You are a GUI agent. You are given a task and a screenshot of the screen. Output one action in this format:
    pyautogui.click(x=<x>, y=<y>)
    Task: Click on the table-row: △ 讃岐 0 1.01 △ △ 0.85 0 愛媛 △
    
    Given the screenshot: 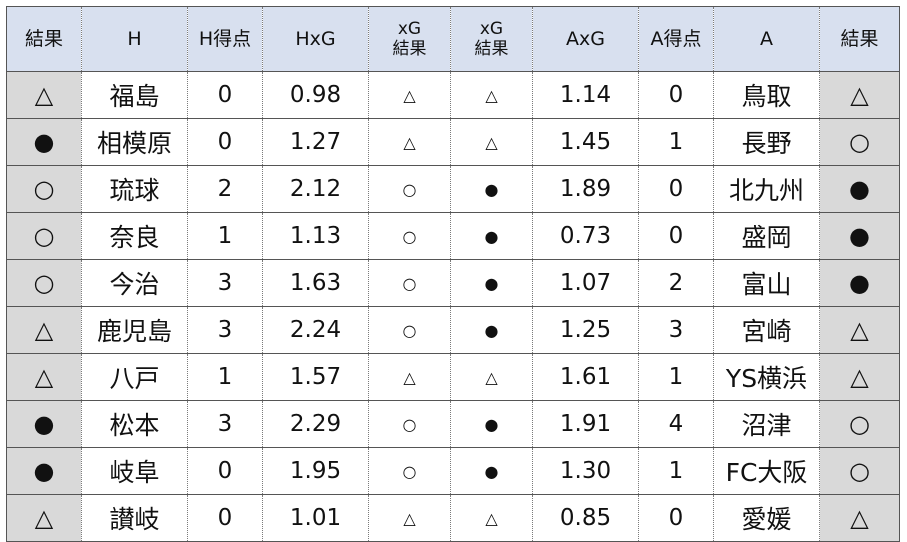 What is the action you would take?
    pyautogui.click(x=453, y=518)
    